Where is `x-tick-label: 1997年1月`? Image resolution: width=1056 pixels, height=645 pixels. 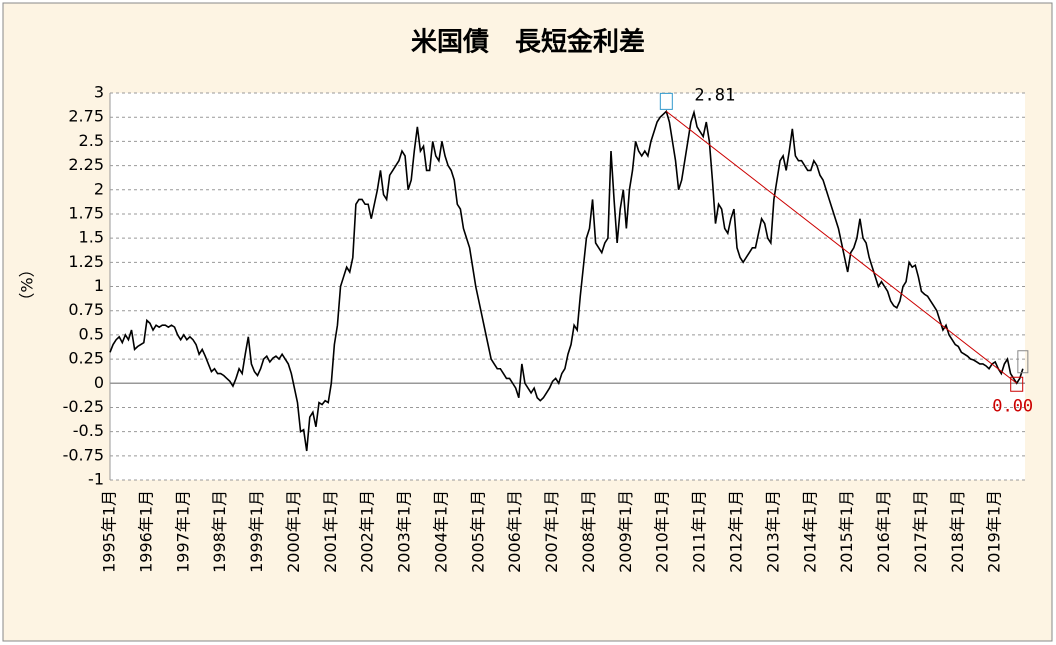 x-tick-label: 1997年1月 is located at coordinates (182, 531).